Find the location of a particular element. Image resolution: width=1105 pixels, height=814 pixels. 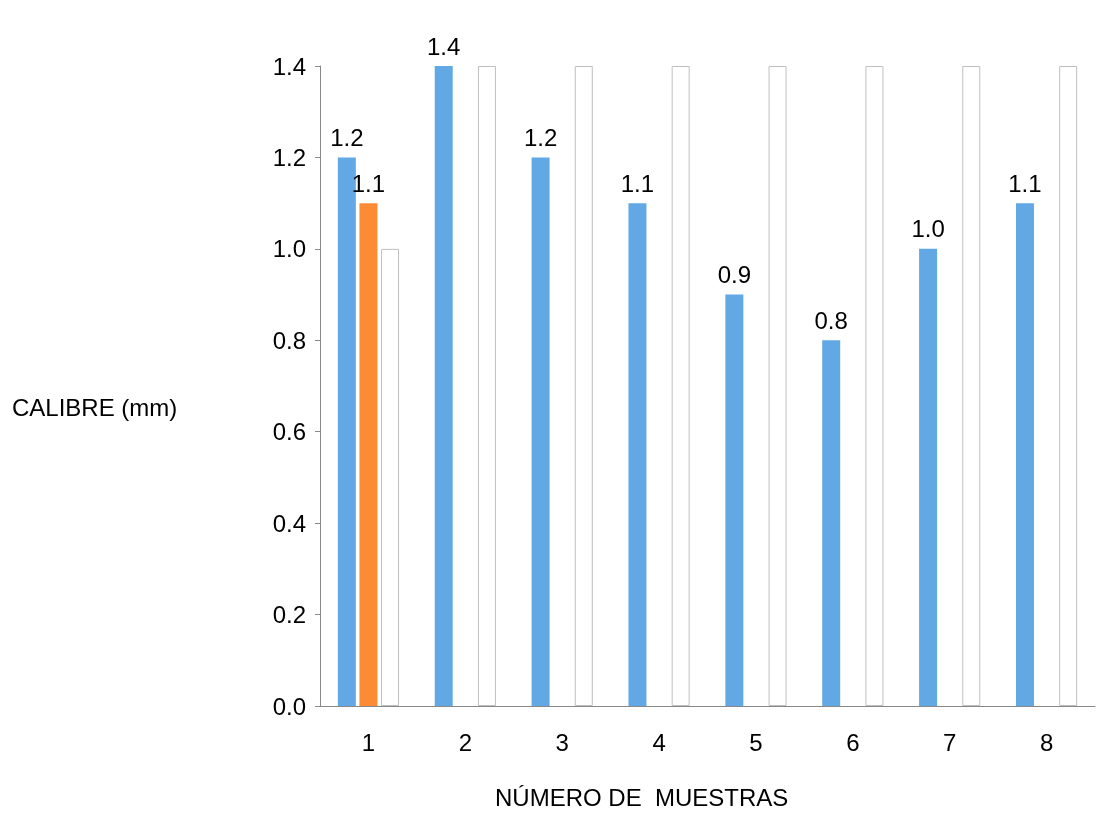

data-label: 0.8 is located at coordinates (831, 320).